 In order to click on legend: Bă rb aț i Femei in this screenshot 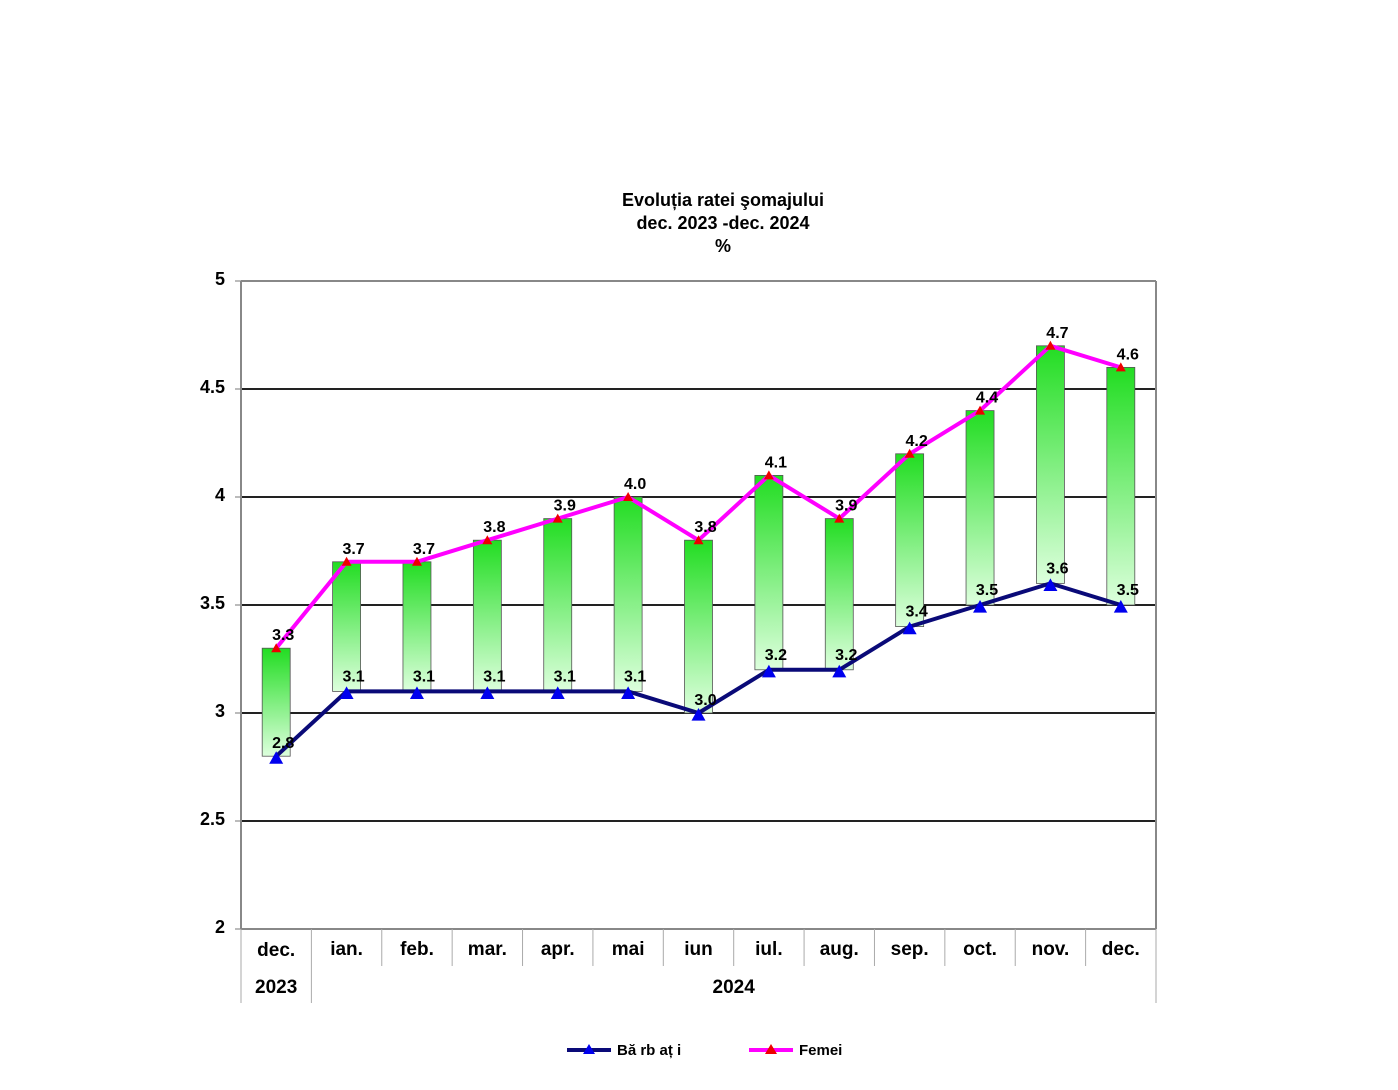, I will do `click(704, 1050)`.